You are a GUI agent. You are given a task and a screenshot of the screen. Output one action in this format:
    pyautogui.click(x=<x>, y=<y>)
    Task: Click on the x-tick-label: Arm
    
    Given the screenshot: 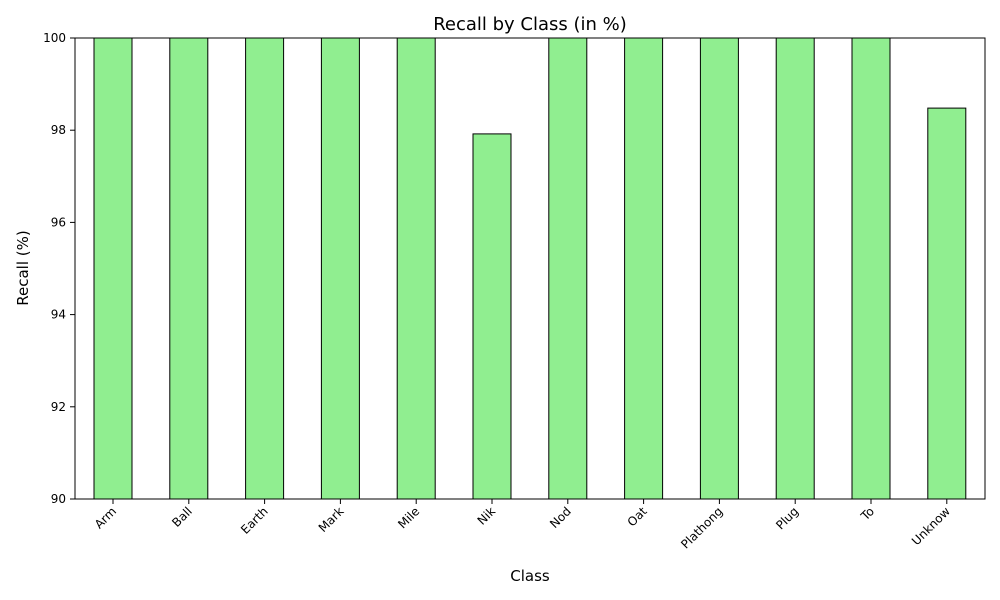 What is the action you would take?
    pyautogui.click(x=105, y=517)
    